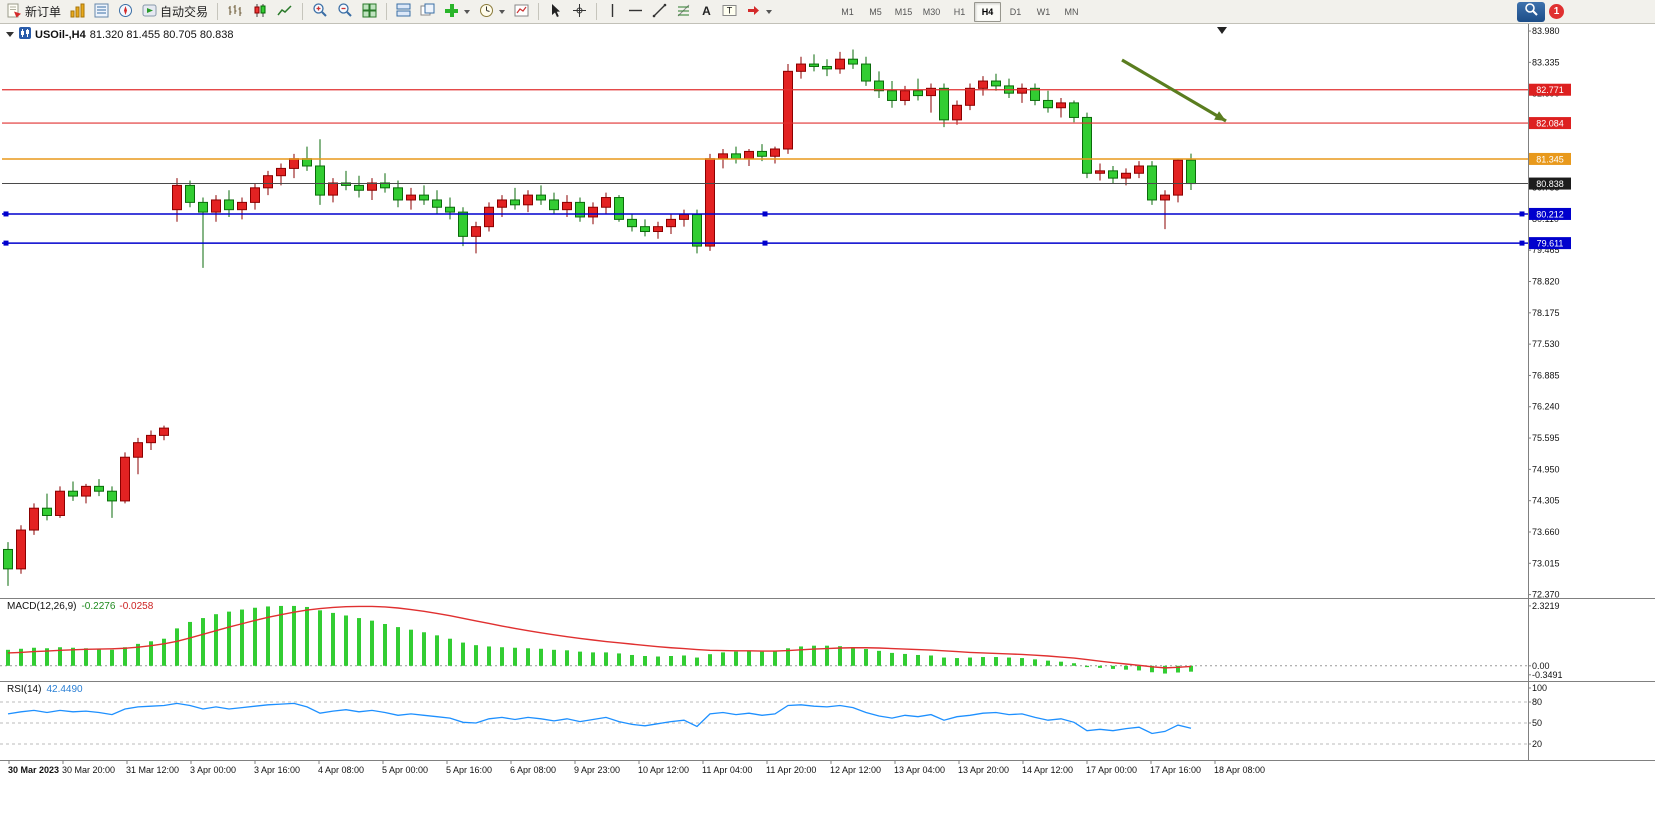  Describe the element at coordinates (847, 11) in the screenshot. I see `timeframe-m1-button: M1` at that location.